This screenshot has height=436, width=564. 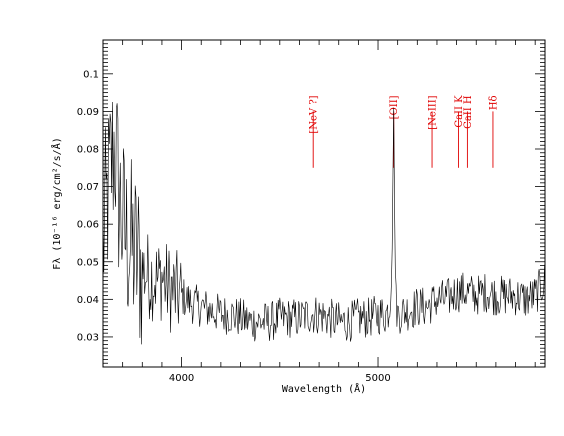 I want to click on y-axis-label: Fλ (10⁻¹⁶ erg/cm²/s/Å), so click(x=56, y=203).